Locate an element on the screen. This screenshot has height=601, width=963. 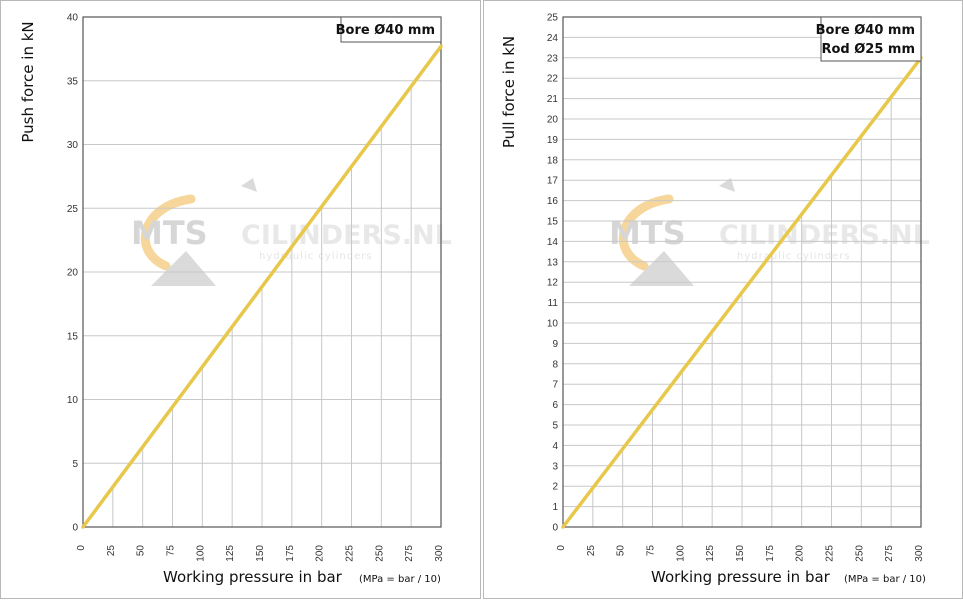
y-tick-label: 6 is located at coordinates (555, 405).